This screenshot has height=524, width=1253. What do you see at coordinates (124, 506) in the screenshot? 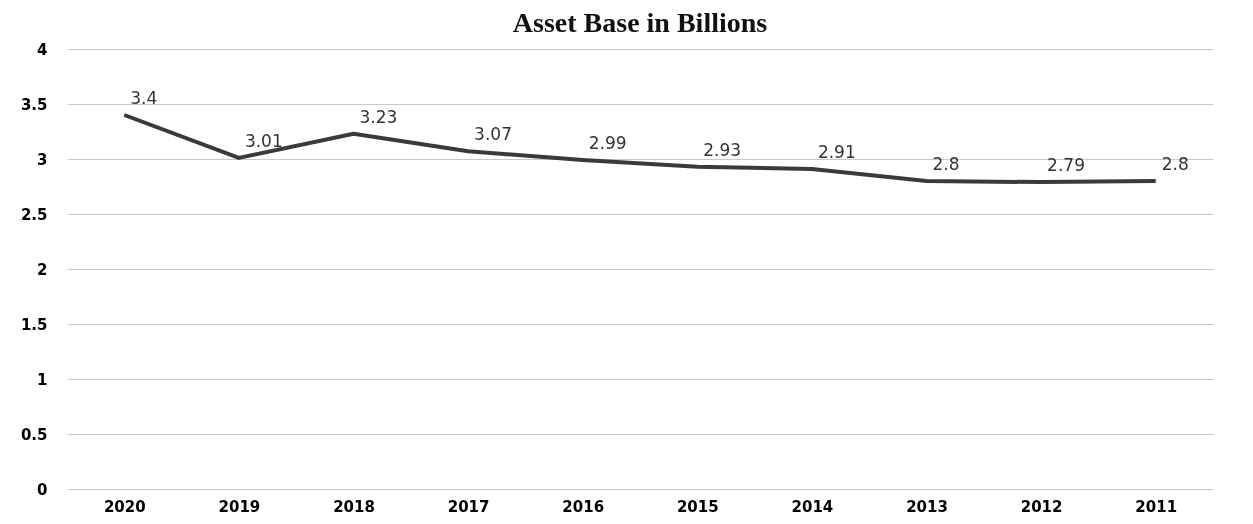
I see `x-tick-label: 2020` at bounding box center [124, 506].